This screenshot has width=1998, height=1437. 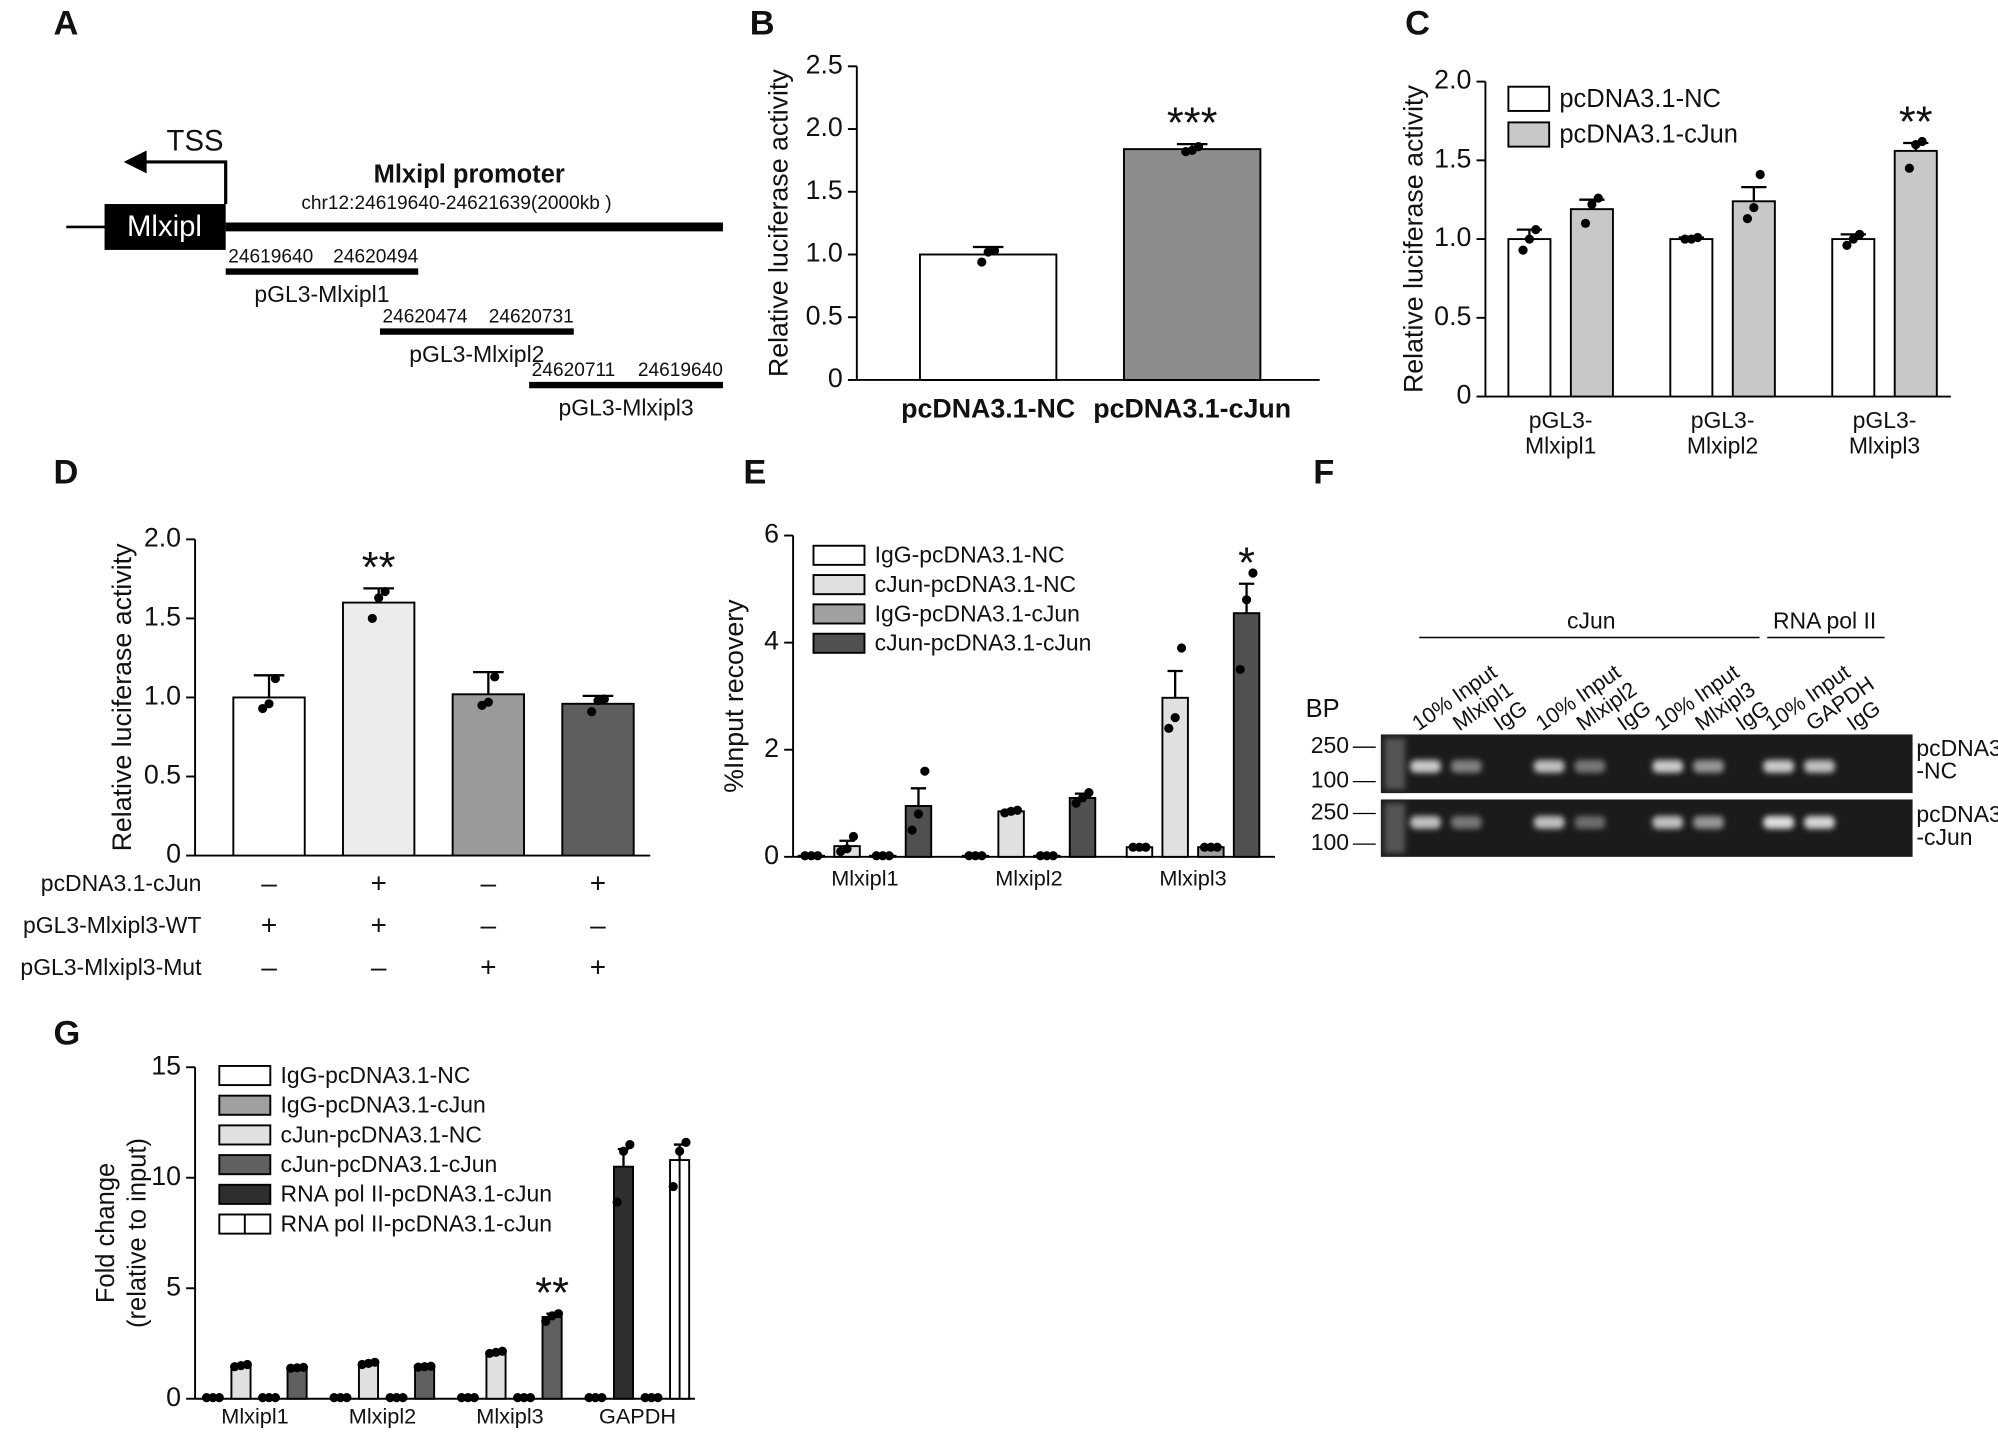 What do you see at coordinates (270, 257) in the screenshot?
I see `fragment-start: 24619640` at bounding box center [270, 257].